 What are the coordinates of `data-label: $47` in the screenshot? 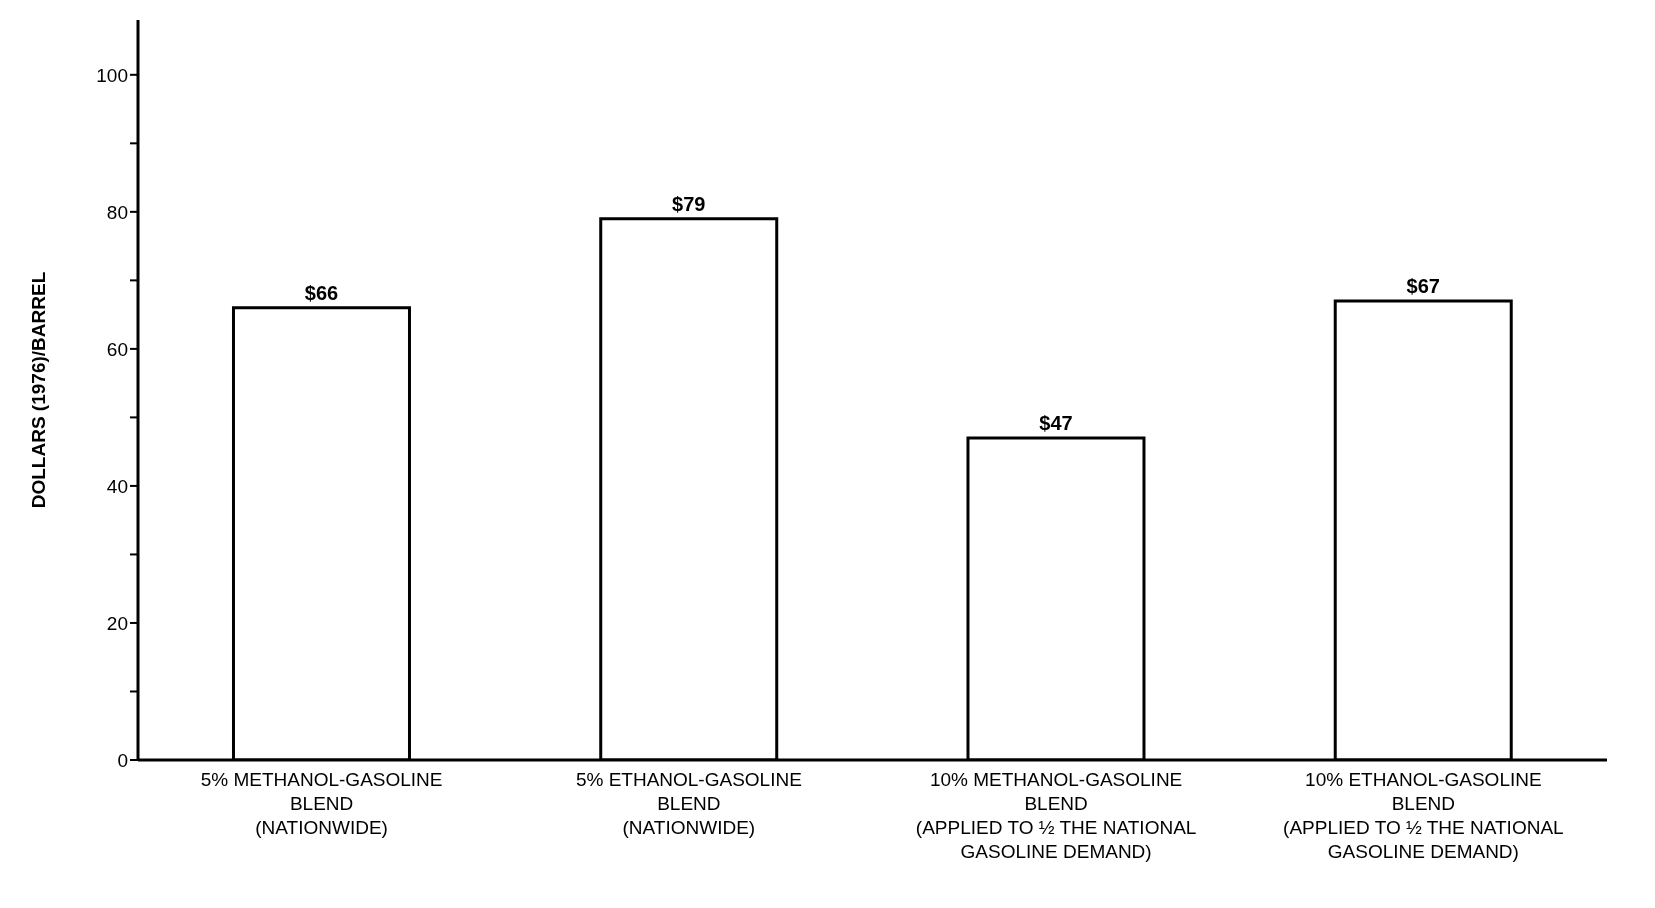 It's located at (1056, 422).